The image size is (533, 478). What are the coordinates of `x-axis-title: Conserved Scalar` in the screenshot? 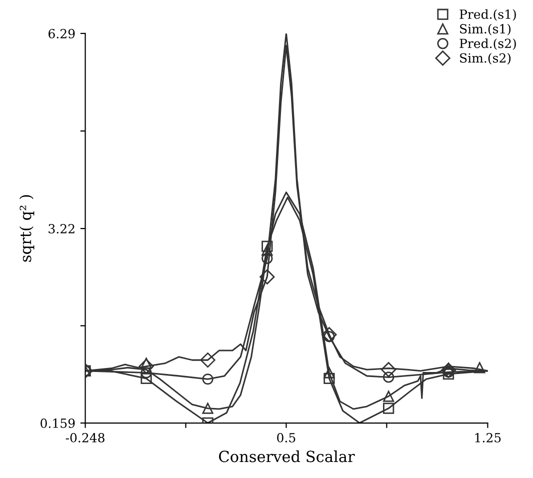 It's located at (287, 456).